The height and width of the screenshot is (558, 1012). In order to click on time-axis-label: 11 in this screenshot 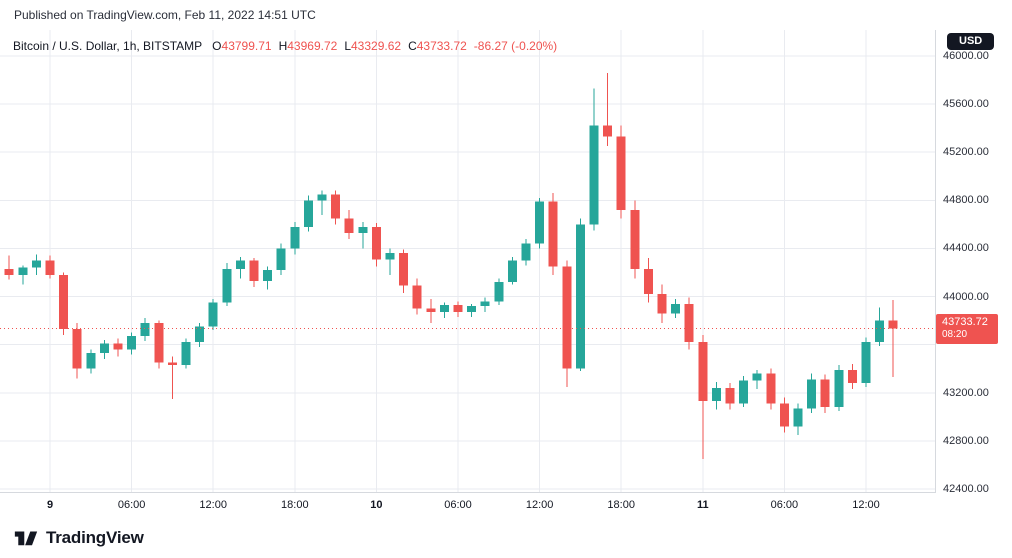, I will do `click(702, 505)`.